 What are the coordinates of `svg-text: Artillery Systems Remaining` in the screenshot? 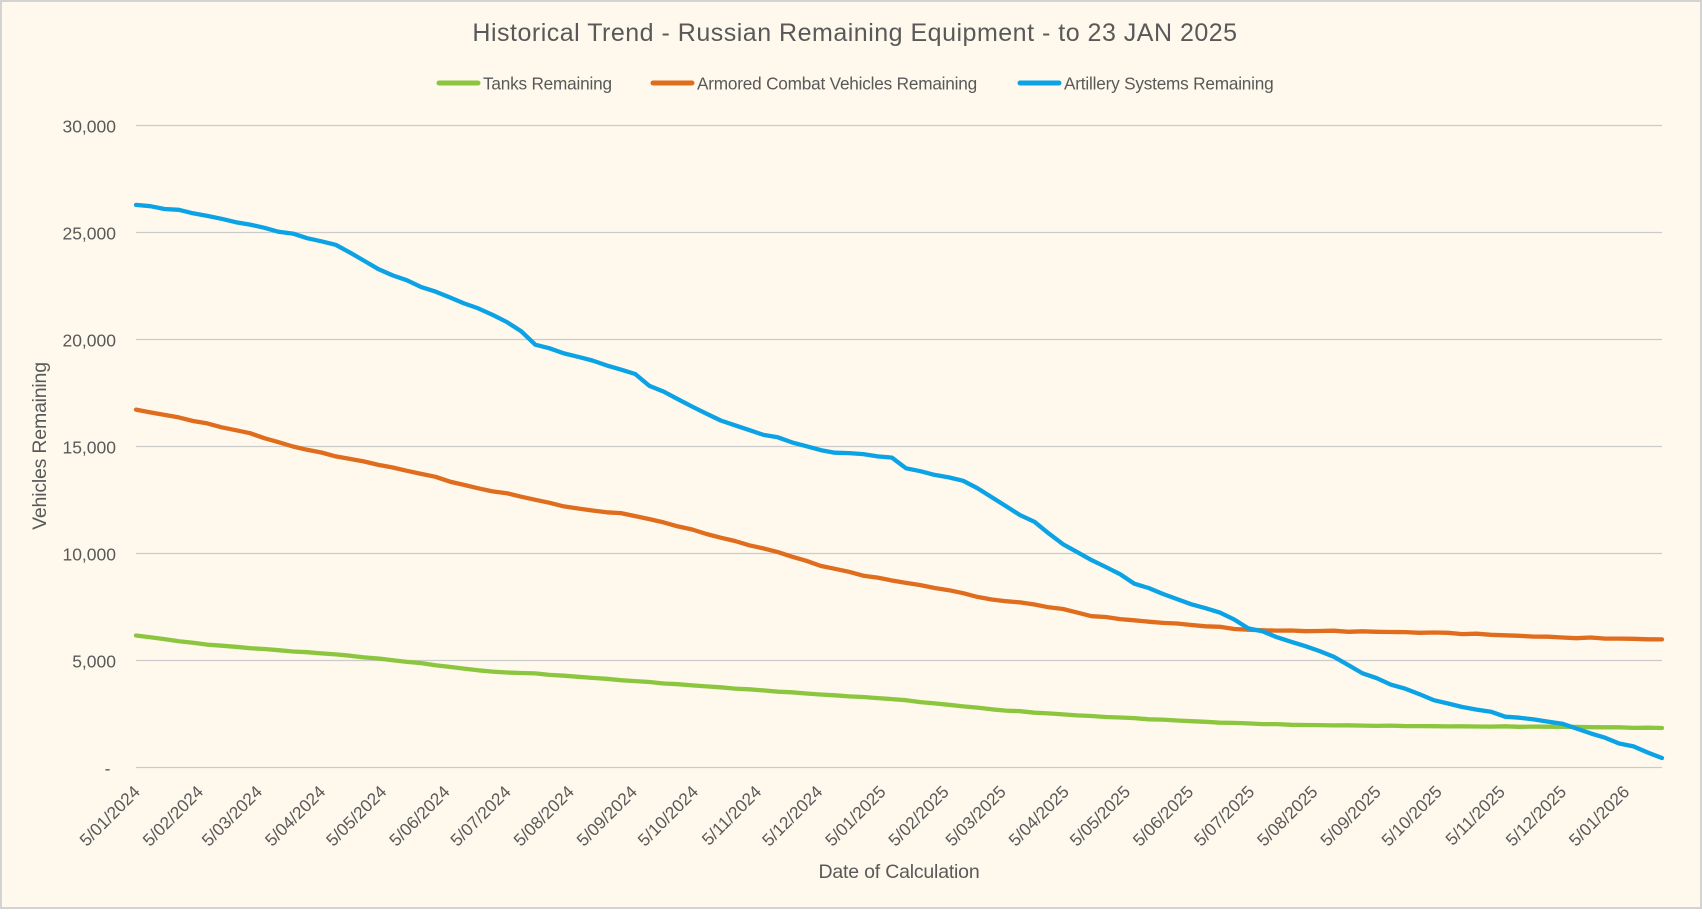 It's located at (1169, 83).